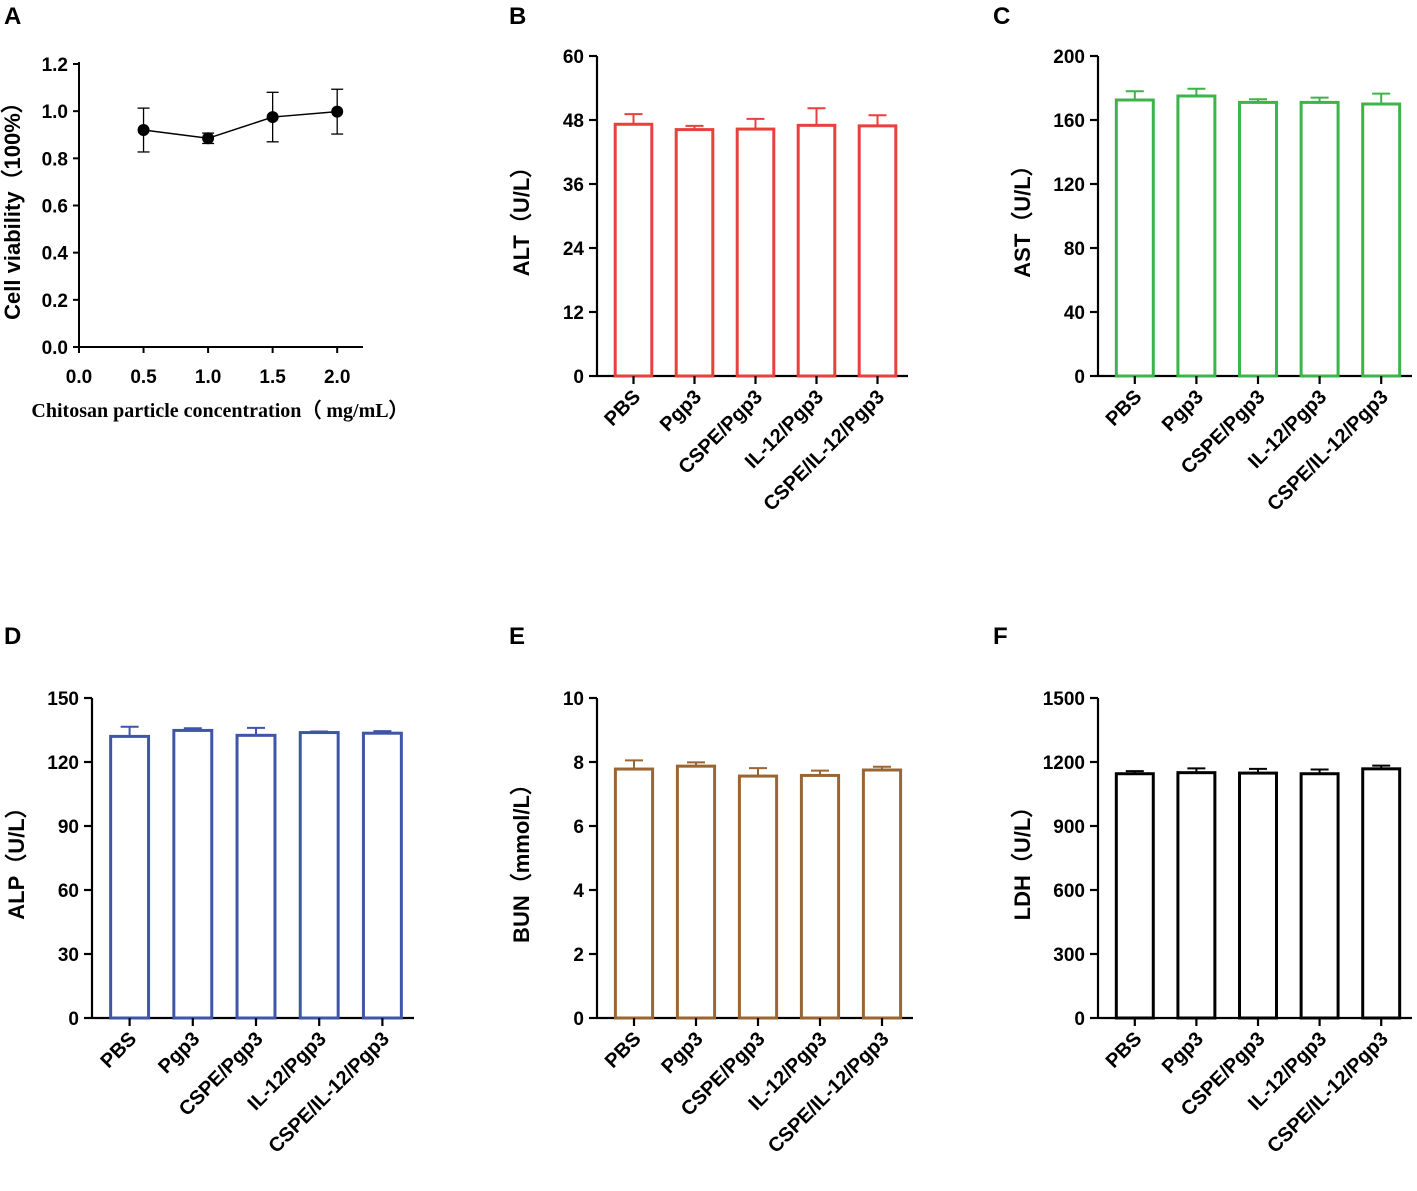  What do you see at coordinates (517, 16) in the screenshot?
I see `panel-label-b: B` at bounding box center [517, 16].